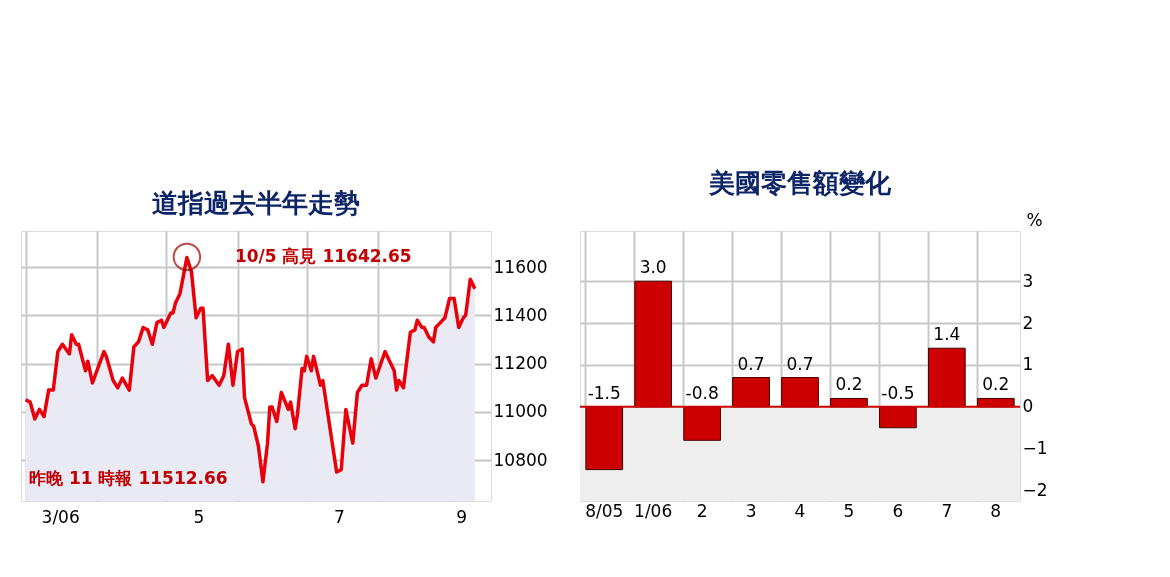 The image size is (1170, 577). Describe the element at coordinates (1028, 322) in the screenshot. I see `y-tick-label: 2` at that location.